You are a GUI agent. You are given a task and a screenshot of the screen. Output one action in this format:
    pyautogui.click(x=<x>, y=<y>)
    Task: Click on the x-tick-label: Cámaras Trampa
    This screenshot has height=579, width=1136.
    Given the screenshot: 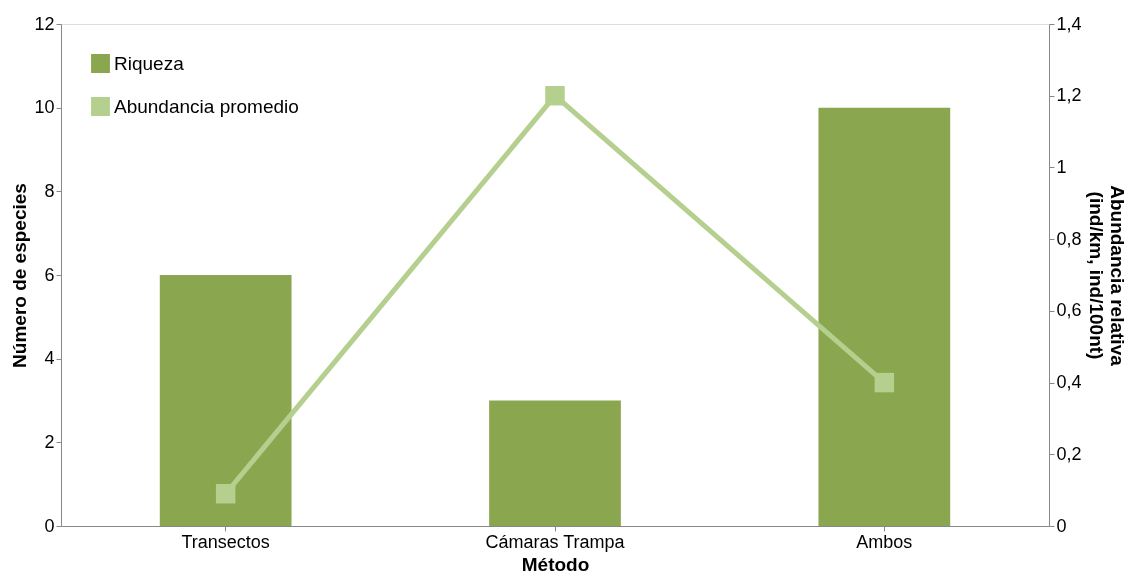 What is the action you would take?
    pyautogui.click(x=555, y=541)
    